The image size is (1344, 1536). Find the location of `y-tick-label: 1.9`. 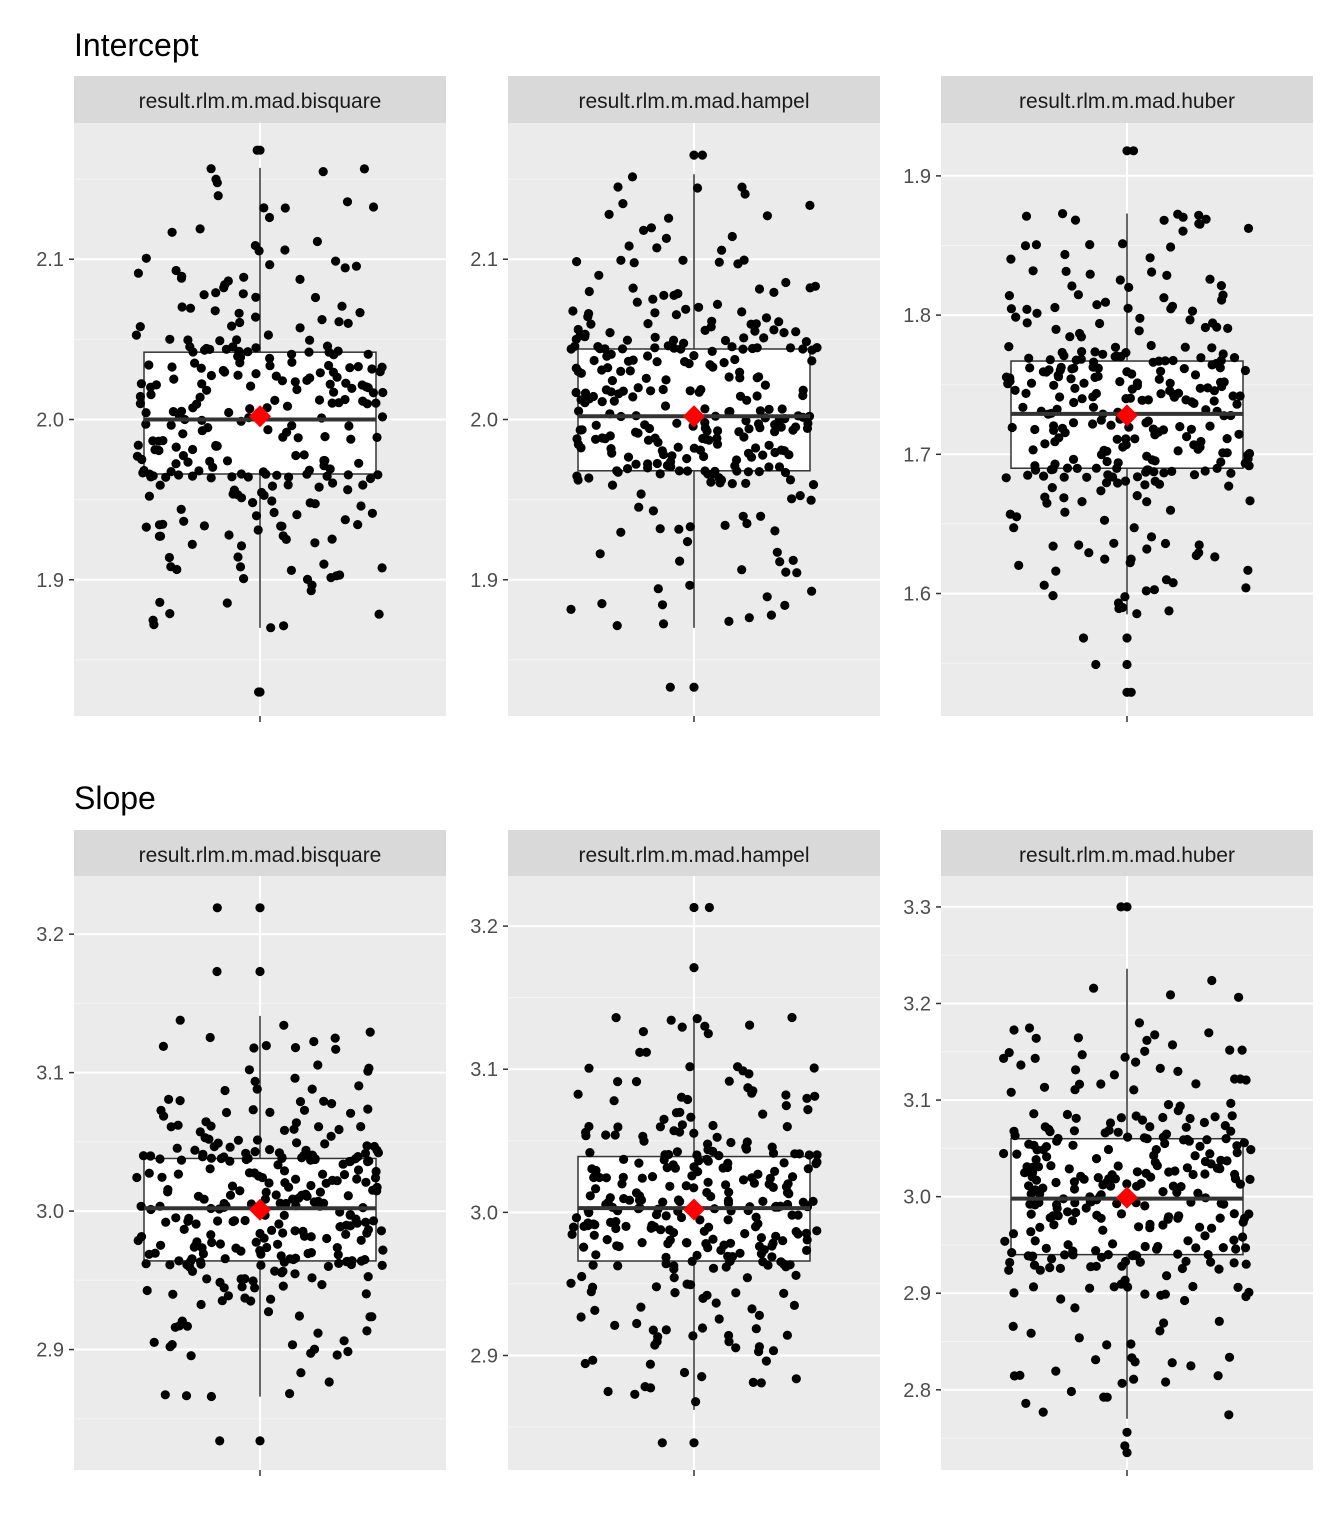

y-tick-label: 1.9 is located at coordinates (50, 581).